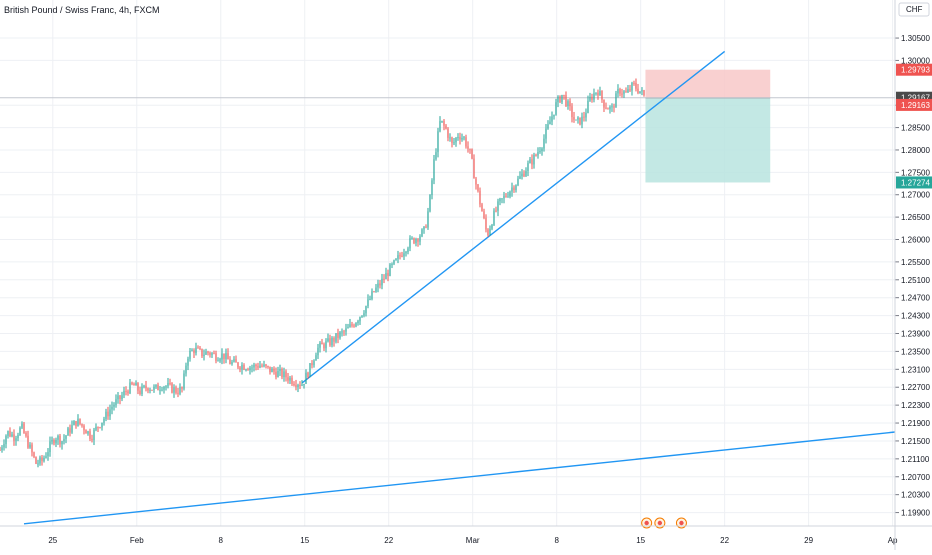 Image resolution: width=932 pixels, height=555 pixels. What do you see at coordinates (137, 540) in the screenshot?
I see `x-tick-label: Feb` at bounding box center [137, 540].